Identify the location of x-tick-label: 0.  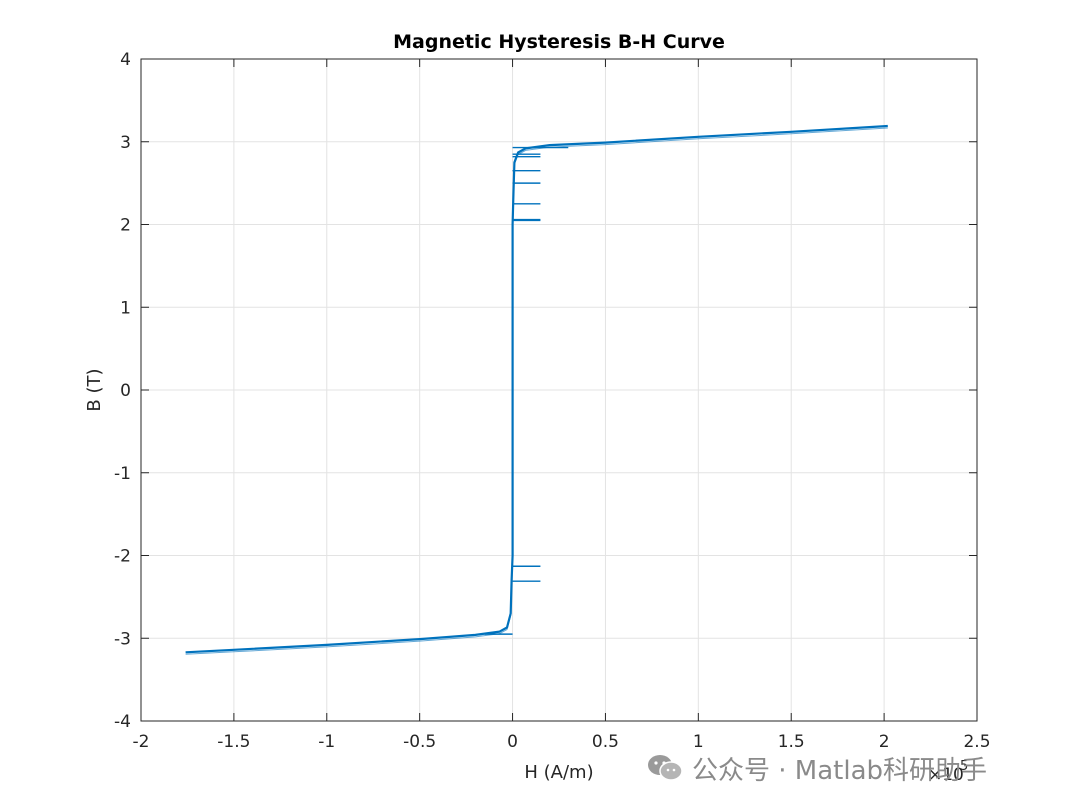
(512, 742).